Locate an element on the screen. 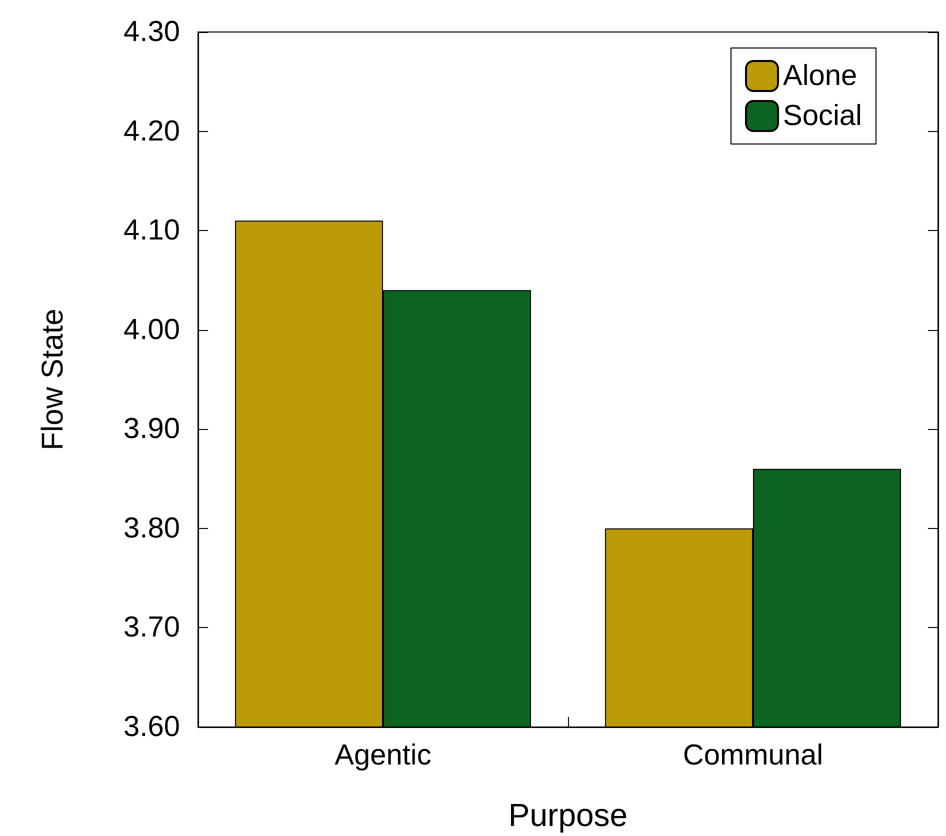  x-tick-label: Communal is located at coordinates (753, 756).